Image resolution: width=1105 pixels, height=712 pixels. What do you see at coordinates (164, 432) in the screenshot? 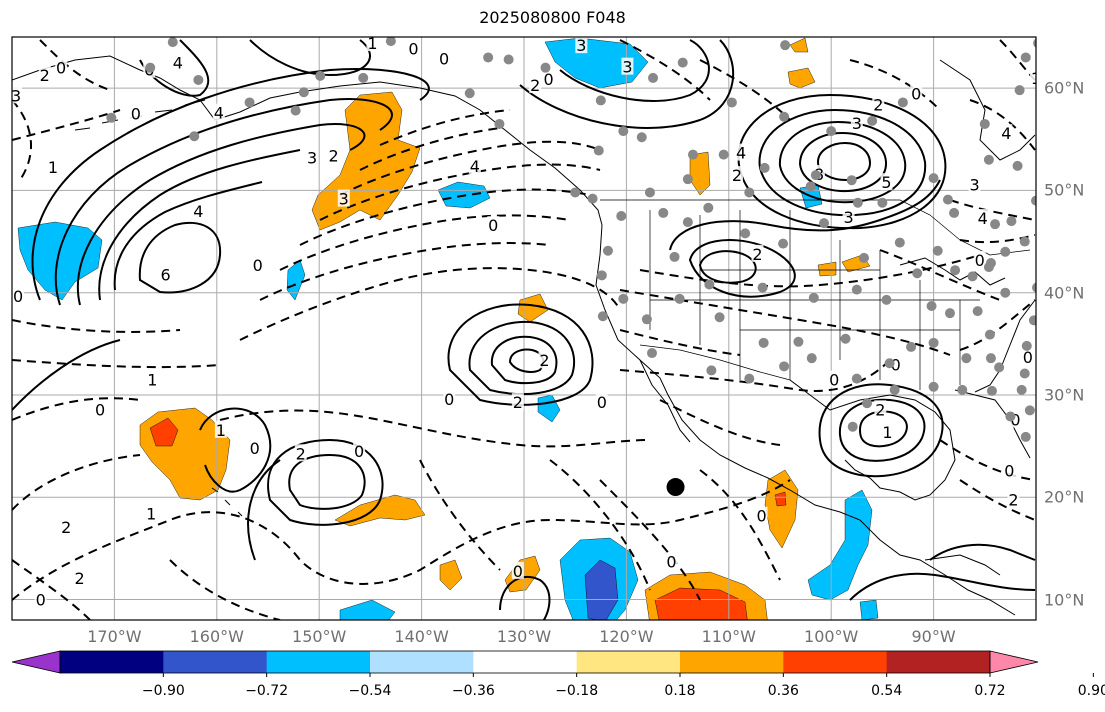
I see `shade-red-hawaii` at bounding box center [164, 432].